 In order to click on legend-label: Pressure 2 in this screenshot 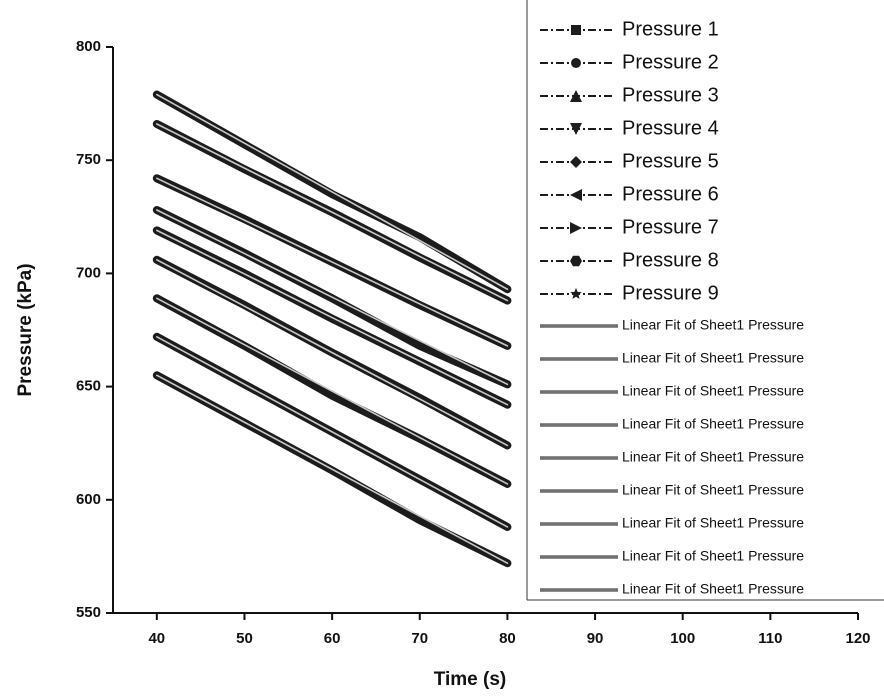, I will do `click(670, 62)`.